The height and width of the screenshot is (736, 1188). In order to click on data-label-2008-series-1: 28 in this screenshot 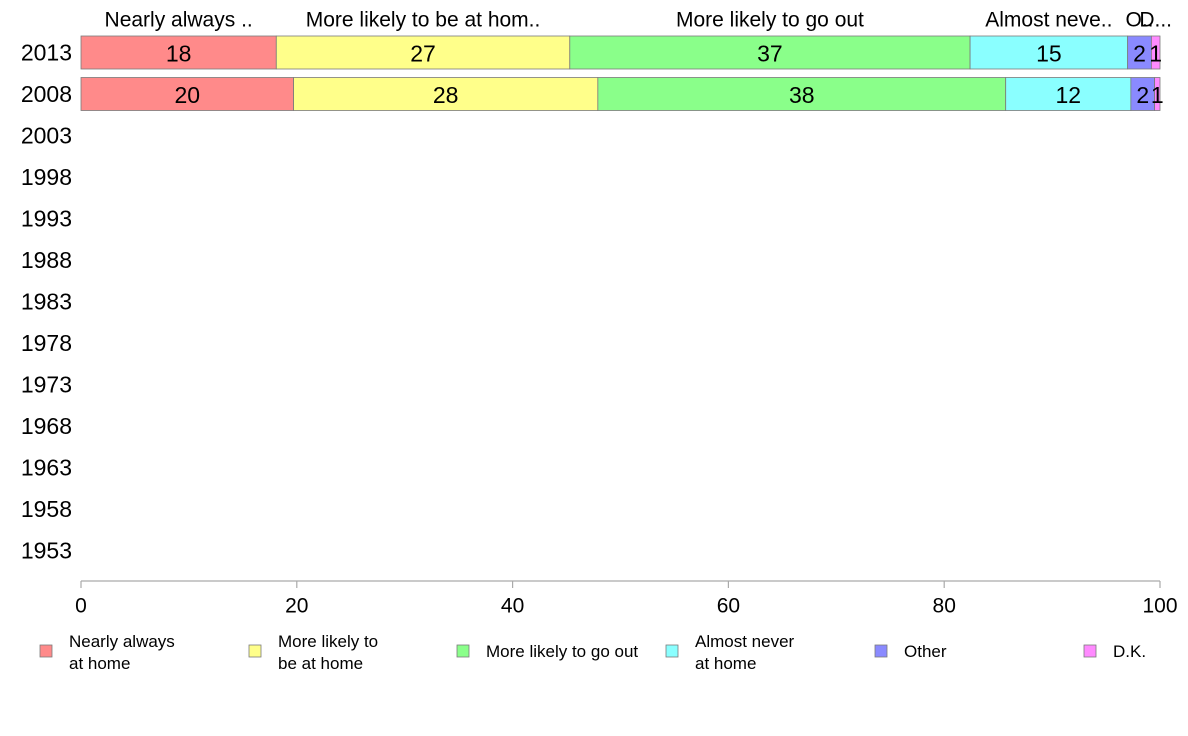, I will do `click(446, 95)`.